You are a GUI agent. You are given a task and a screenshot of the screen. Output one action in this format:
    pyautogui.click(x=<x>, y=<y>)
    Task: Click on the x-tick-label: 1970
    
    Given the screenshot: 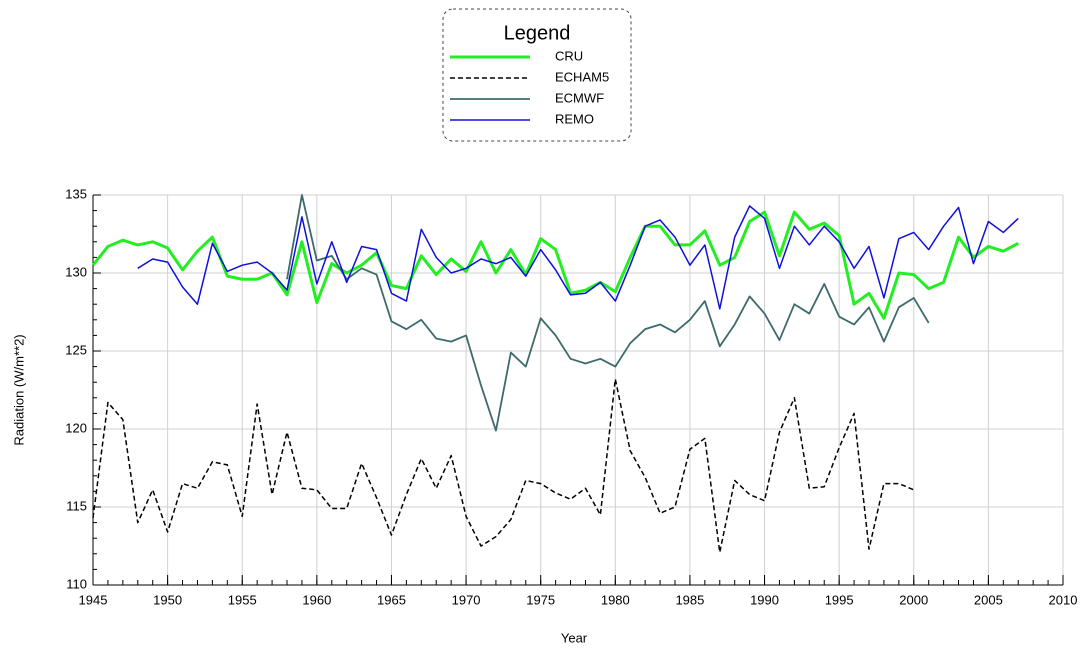 What is the action you would take?
    pyautogui.click(x=466, y=599)
    